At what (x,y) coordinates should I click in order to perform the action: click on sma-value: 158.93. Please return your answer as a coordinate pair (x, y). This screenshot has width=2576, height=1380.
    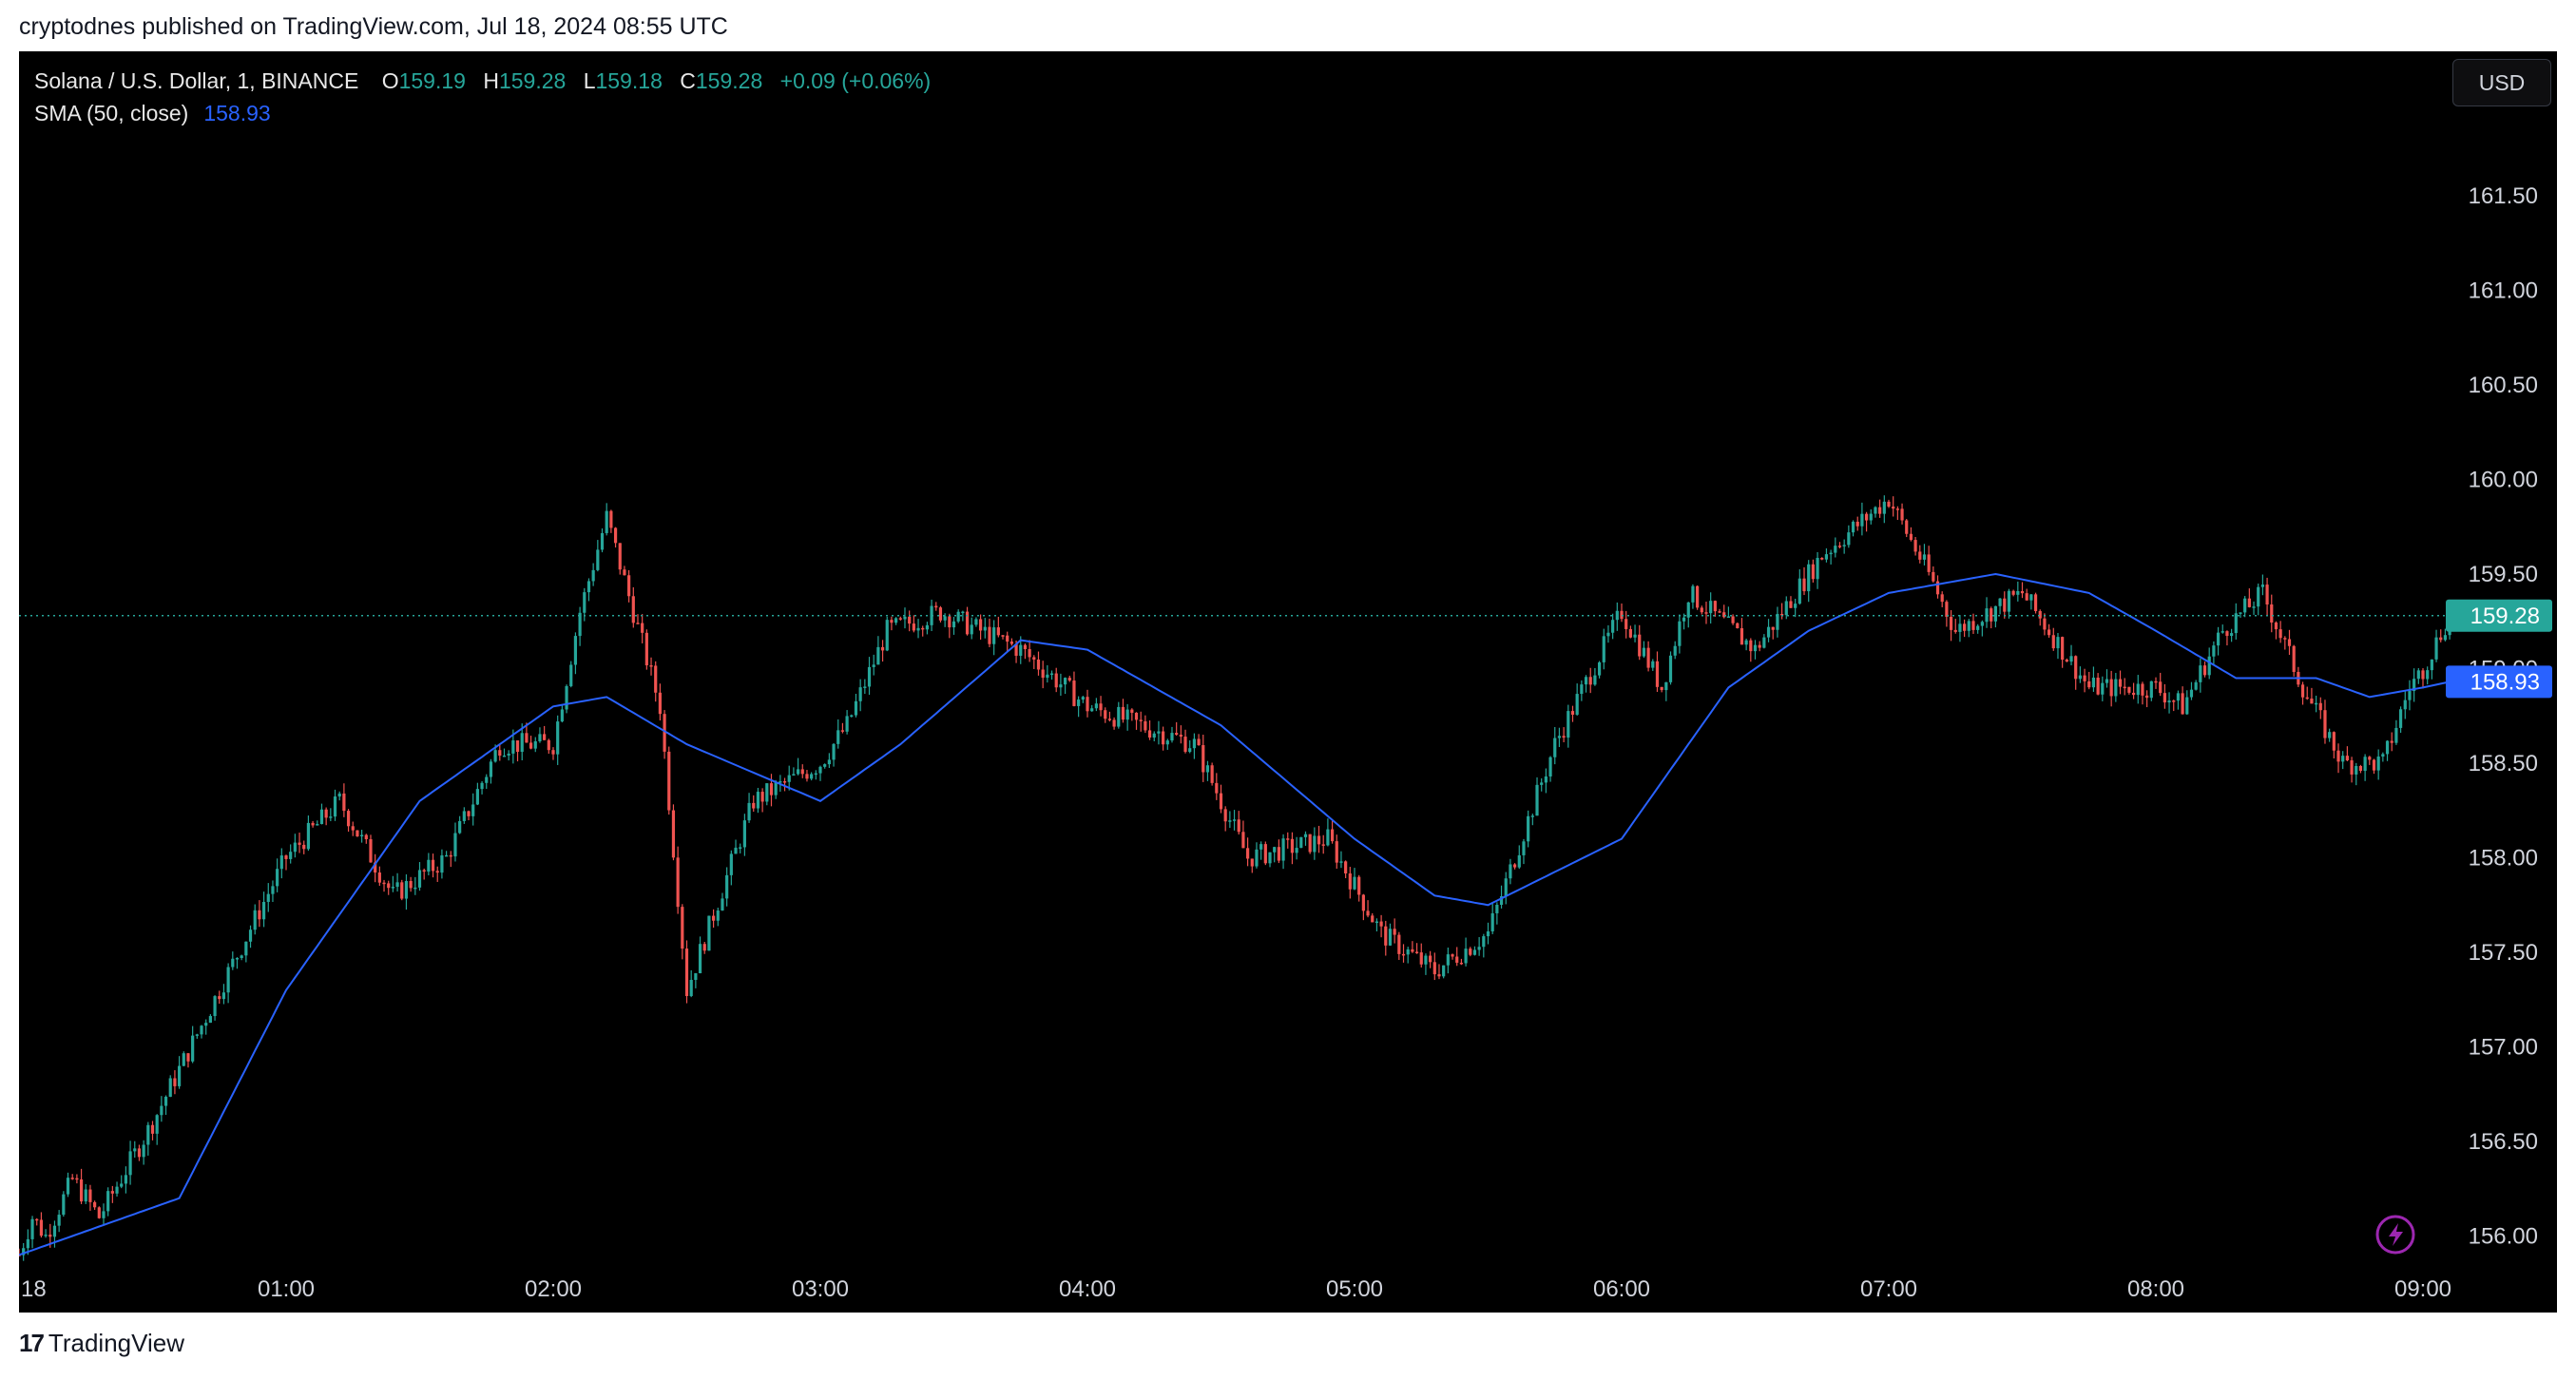
    Looking at the image, I should click on (237, 113).